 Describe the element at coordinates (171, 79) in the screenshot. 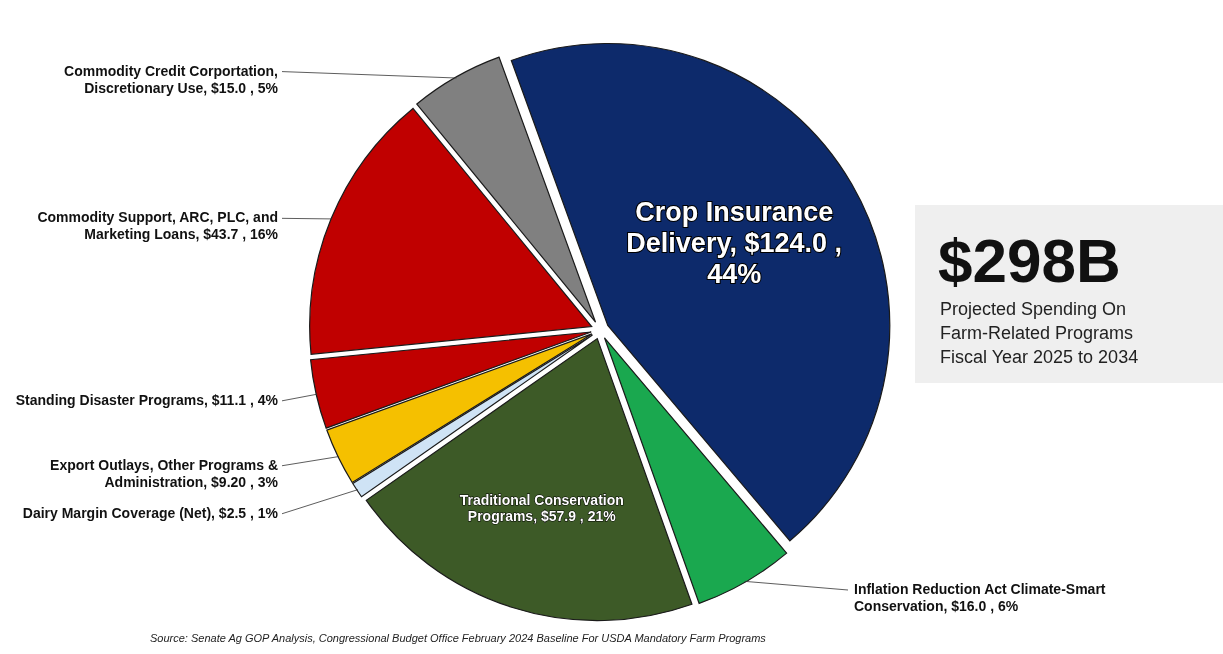

I see `slice-label: Commodity Credit Corportation, Discretionary Use, $15.0 , 5%` at that location.